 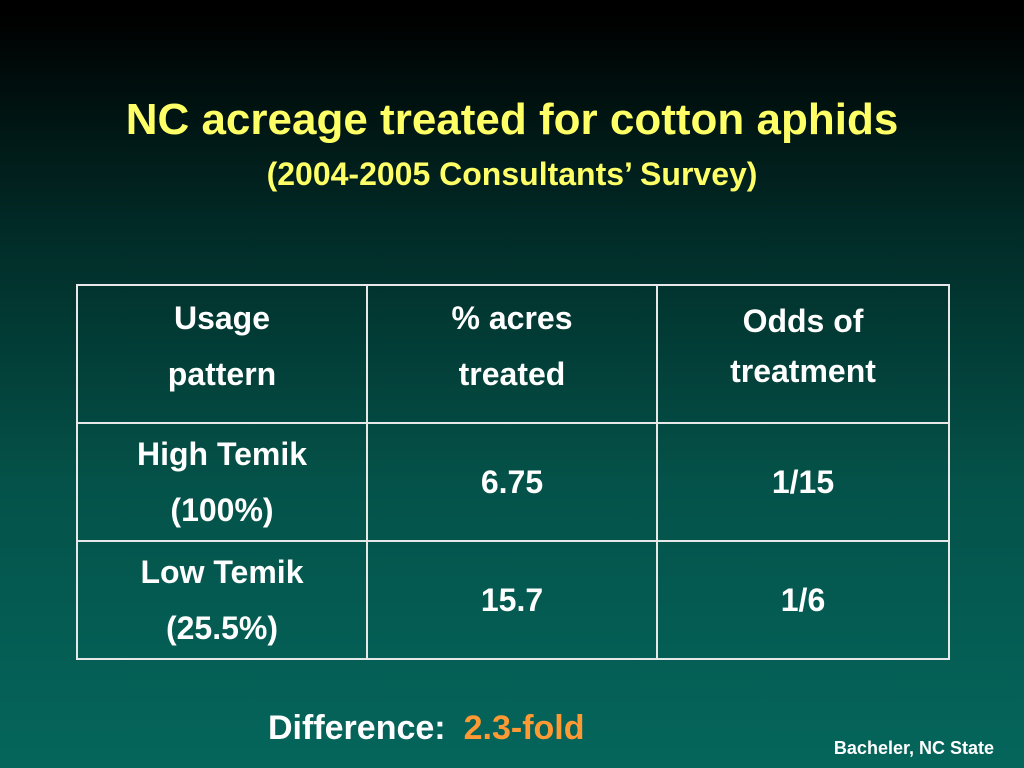 I want to click on difference-summary: Difference: 2.3-fold, so click(x=426, y=728).